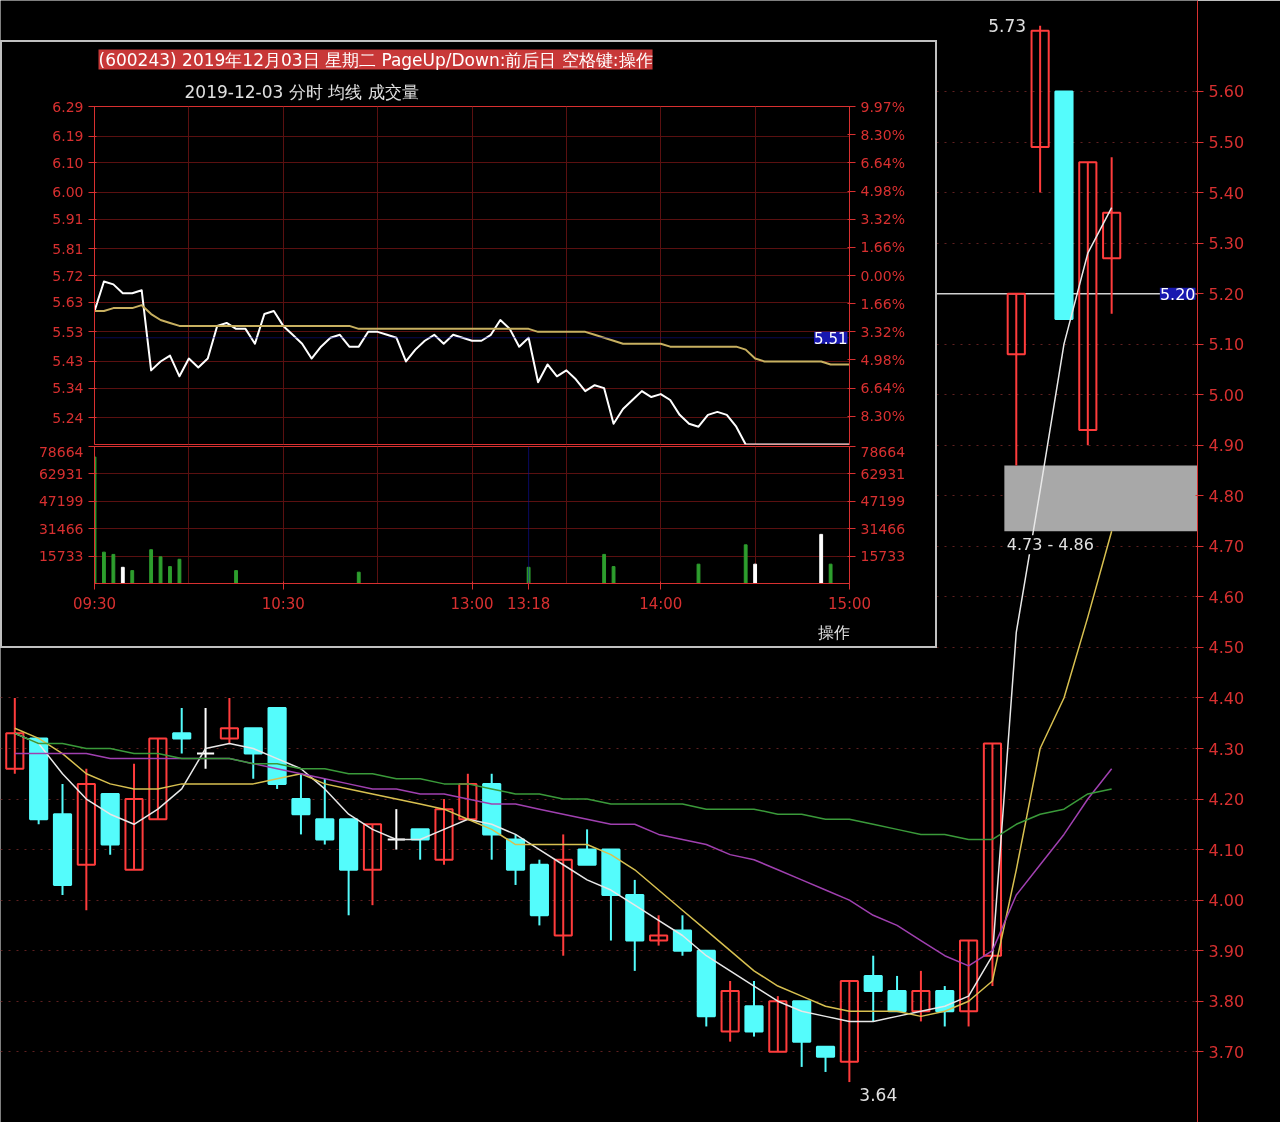 This screenshot has width=1280, height=1122. What do you see at coordinates (1226, 496) in the screenshot?
I see `y-tick-label: 4.80` at bounding box center [1226, 496].